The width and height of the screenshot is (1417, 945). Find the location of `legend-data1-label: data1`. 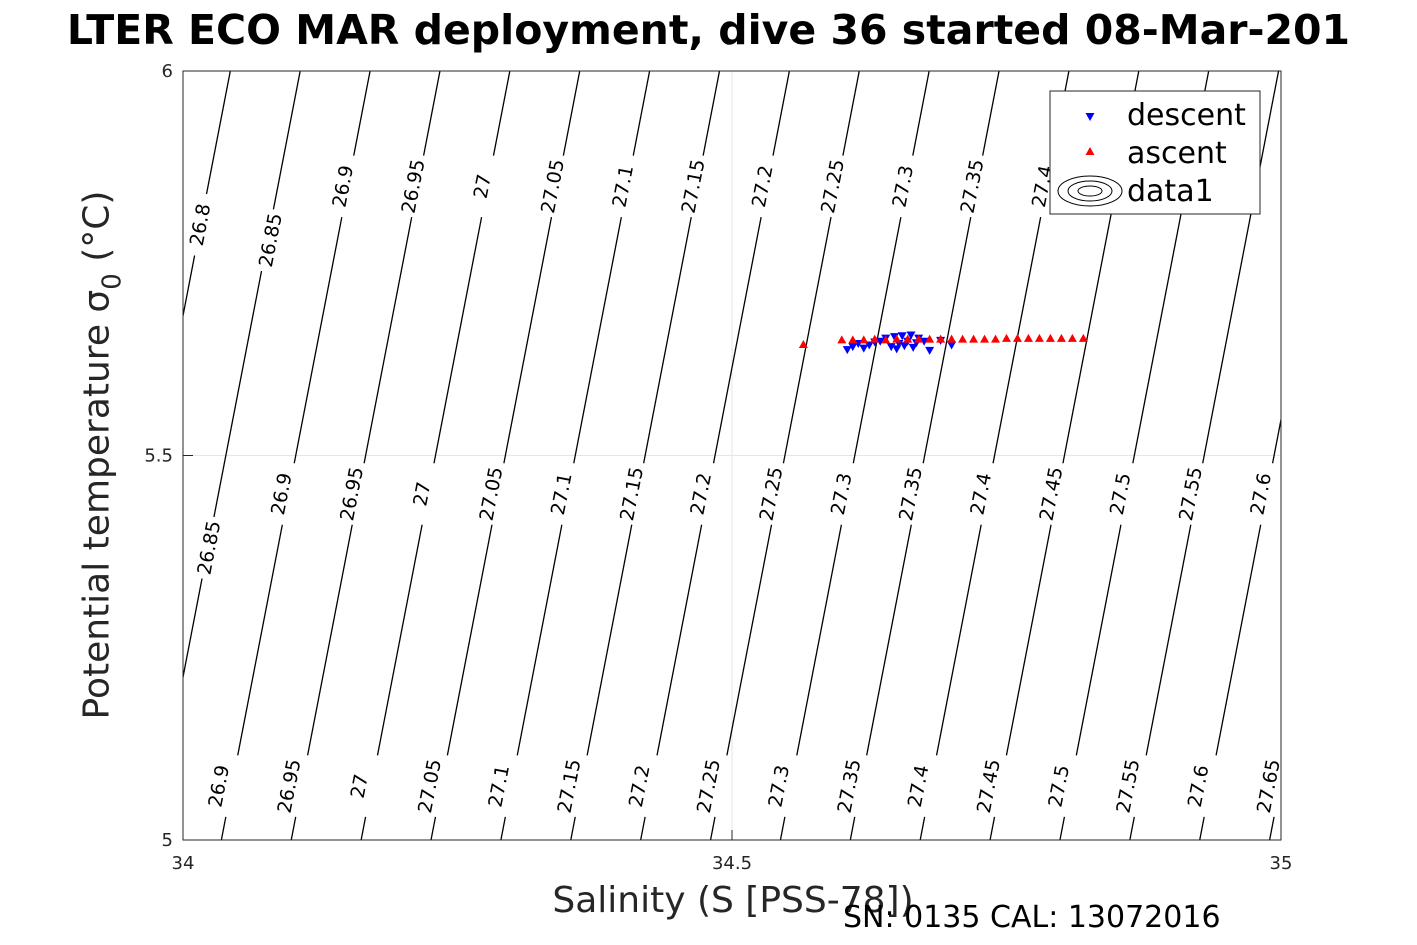

legend-data1-label: data1 is located at coordinates (1170, 191).